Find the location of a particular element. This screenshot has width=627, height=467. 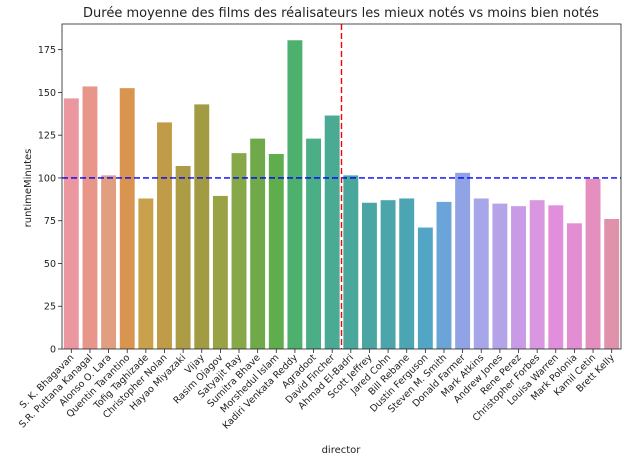

y-tick-label-6: 150 is located at coordinates (47, 93).